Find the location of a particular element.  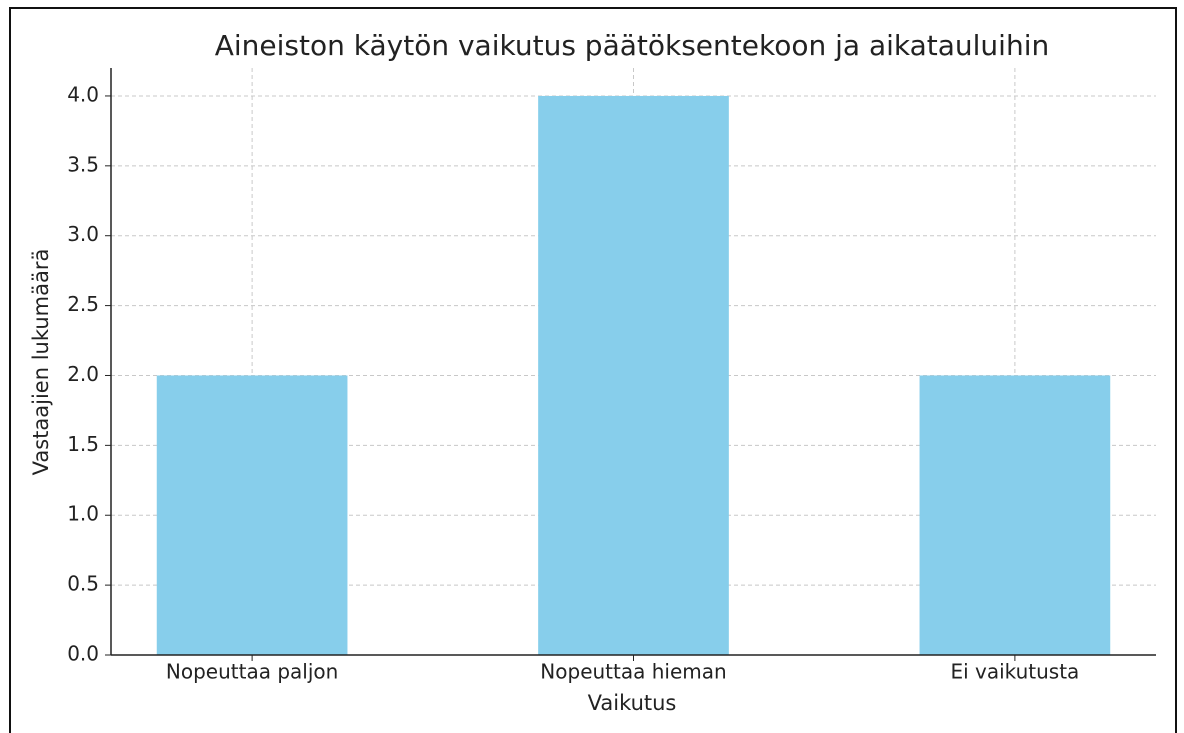

y-axis-label: Vastaajien lukumäärä is located at coordinates (41, 362).